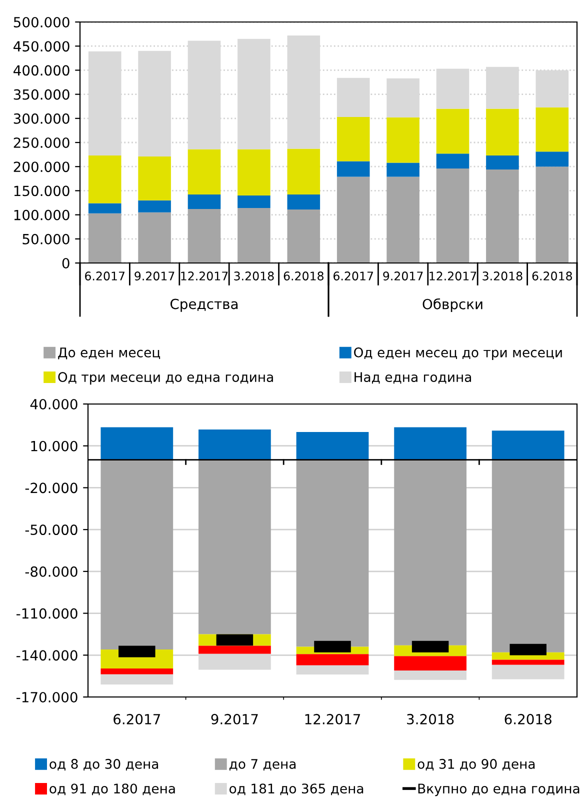 Image resolution: width=587 pixels, height=812 pixels. Describe the element at coordinates (42, 167) in the screenshot. I see `y-tick-label: 200.000` at that location.